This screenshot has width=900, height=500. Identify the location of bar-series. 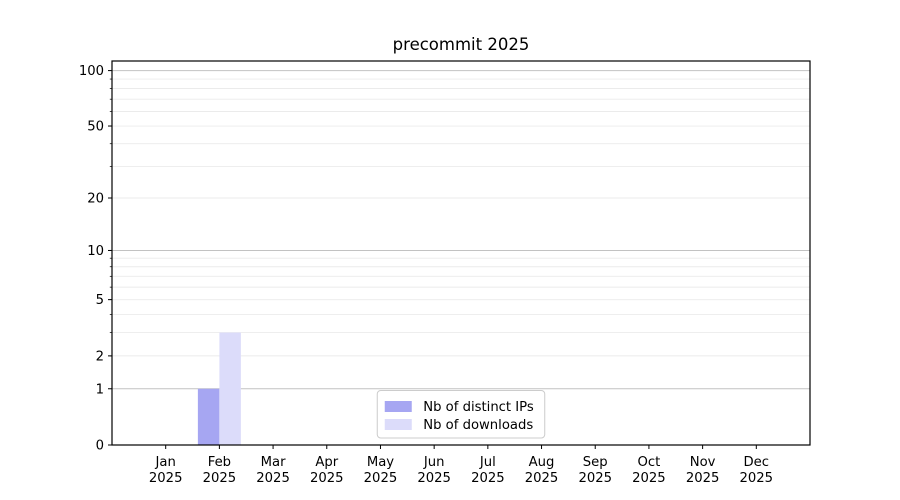
(219, 388).